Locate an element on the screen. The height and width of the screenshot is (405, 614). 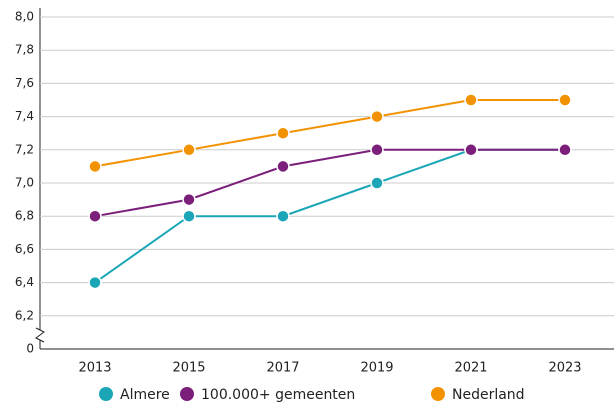
y-tick-label: 7,8 is located at coordinates (24, 50).